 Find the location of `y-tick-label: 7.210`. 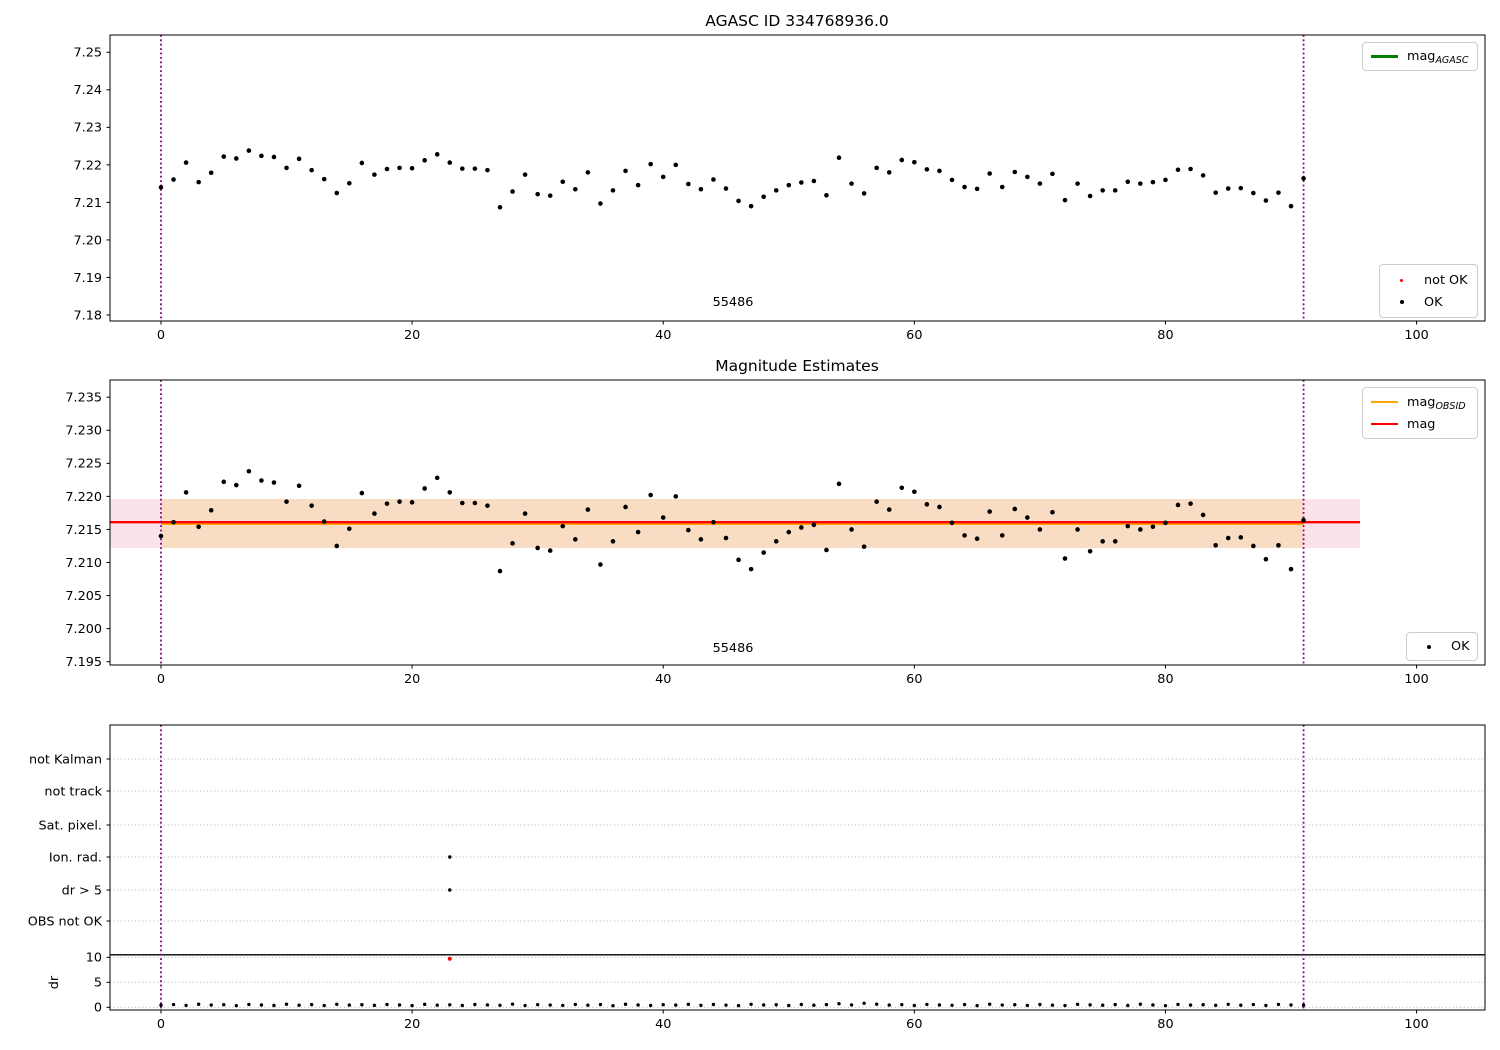

y-tick-label: 7.210 is located at coordinates (83, 563).